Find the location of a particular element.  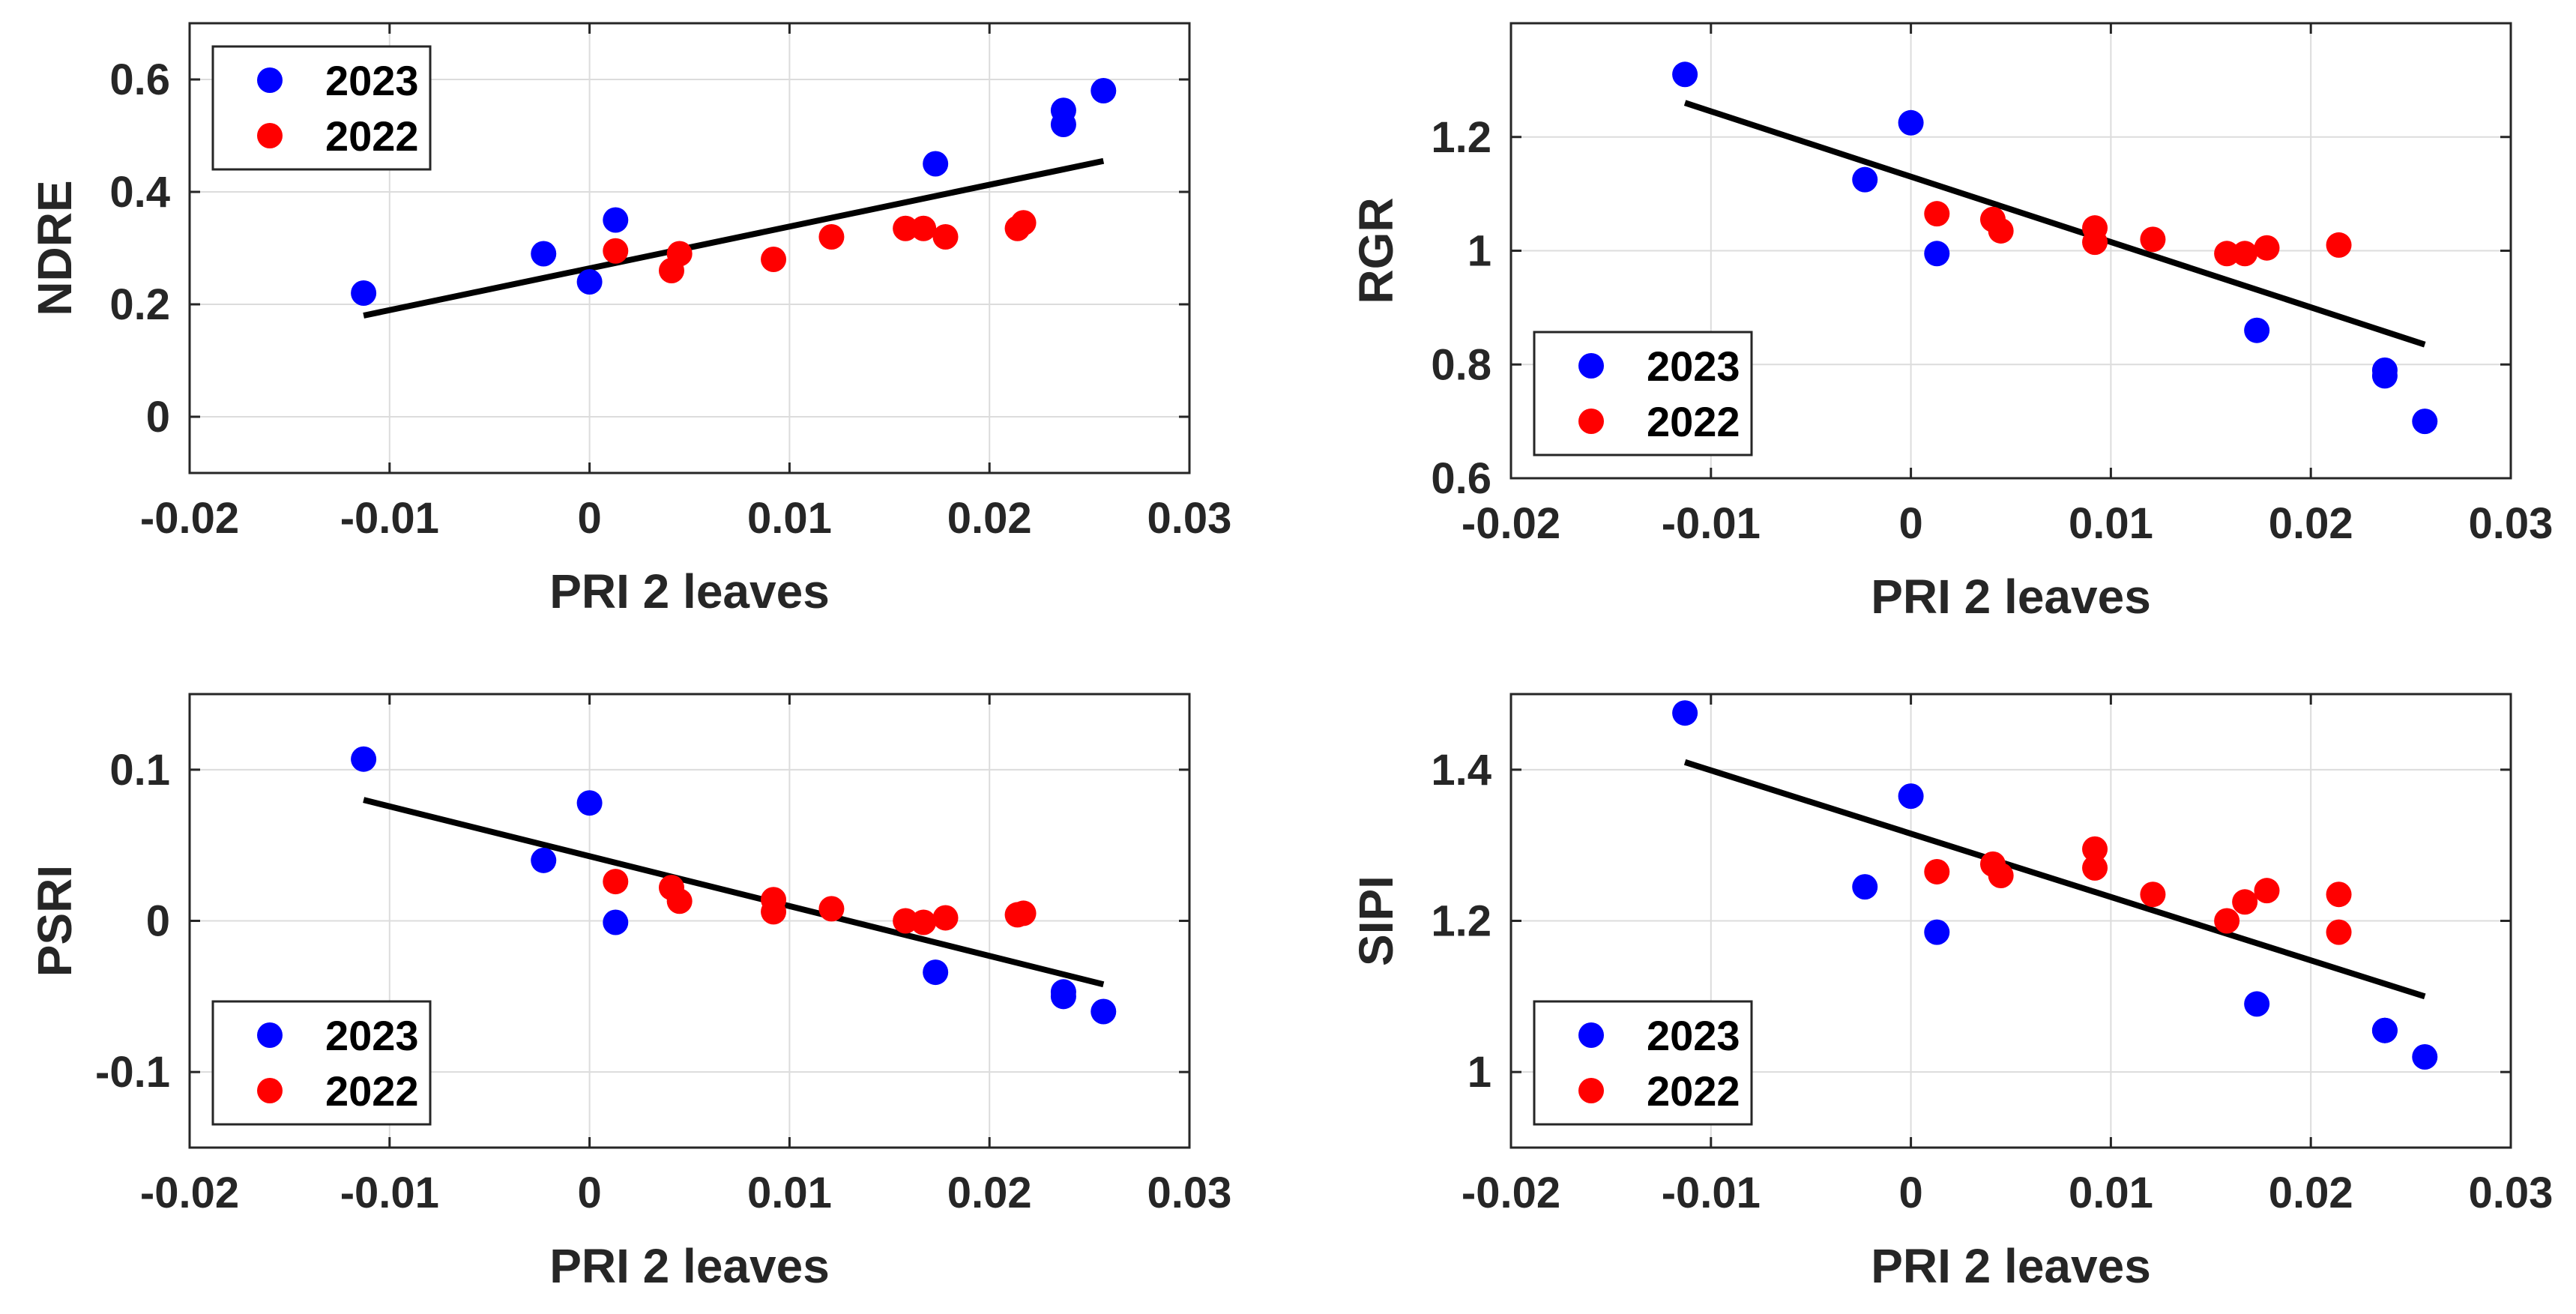

x-tick-label: -0.02 is located at coordinates (189, 518).